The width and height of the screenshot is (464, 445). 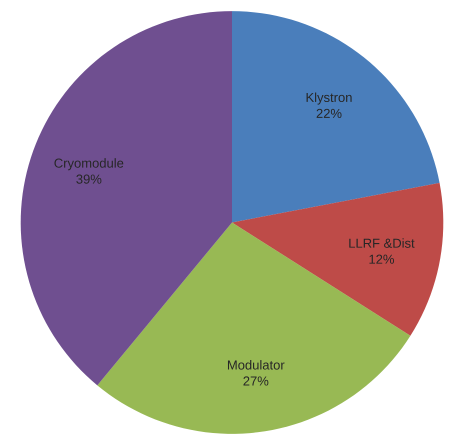 I want to click on slice-label: LLRF &Dist, so click(x=382, y=243).